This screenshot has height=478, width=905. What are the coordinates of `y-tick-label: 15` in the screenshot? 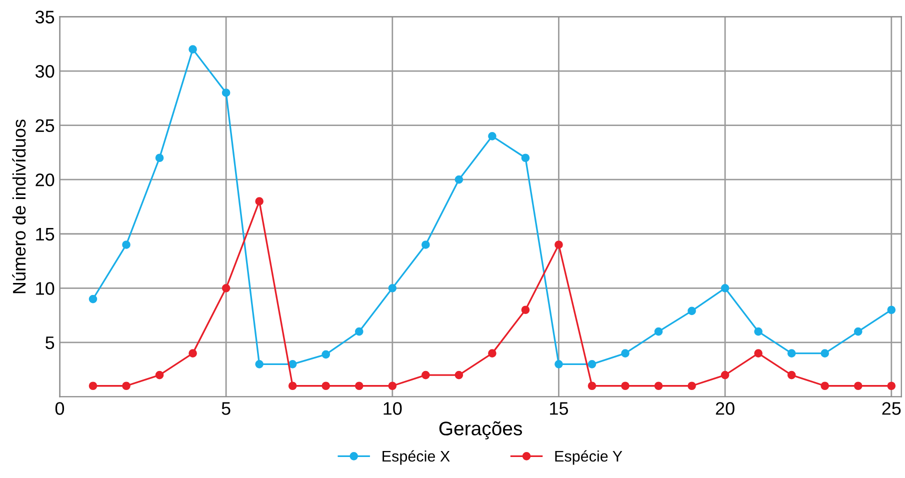 It's located at (45, 234).